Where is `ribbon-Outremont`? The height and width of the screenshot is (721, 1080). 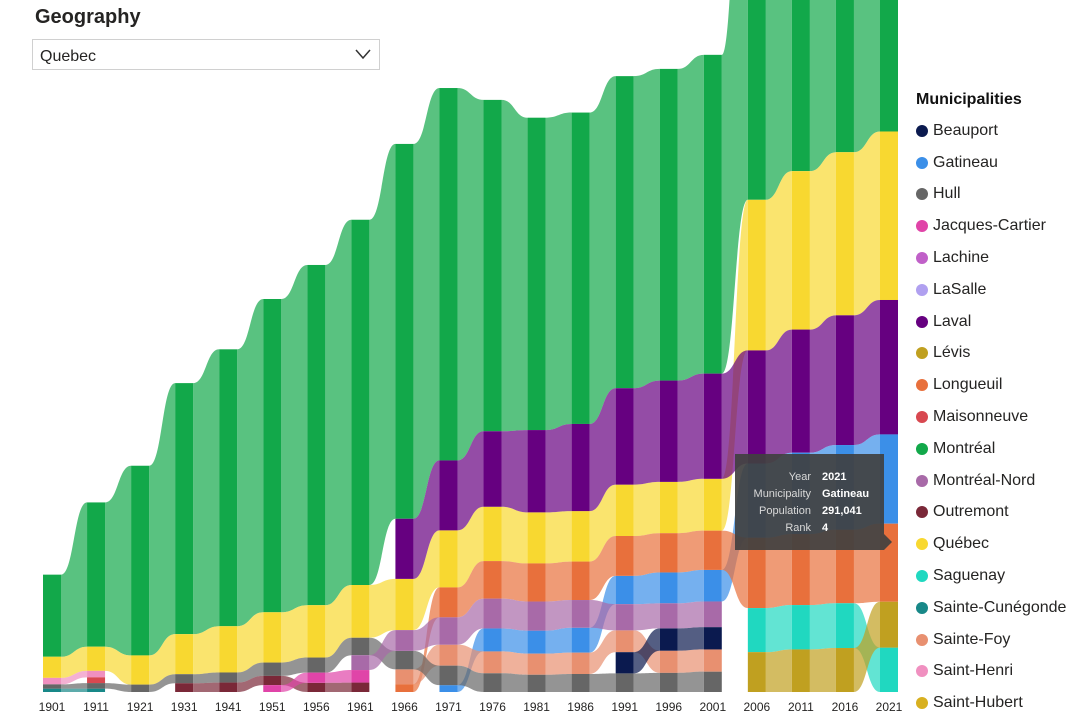 ribbon-Outremont is located at coordinates (206, 687).